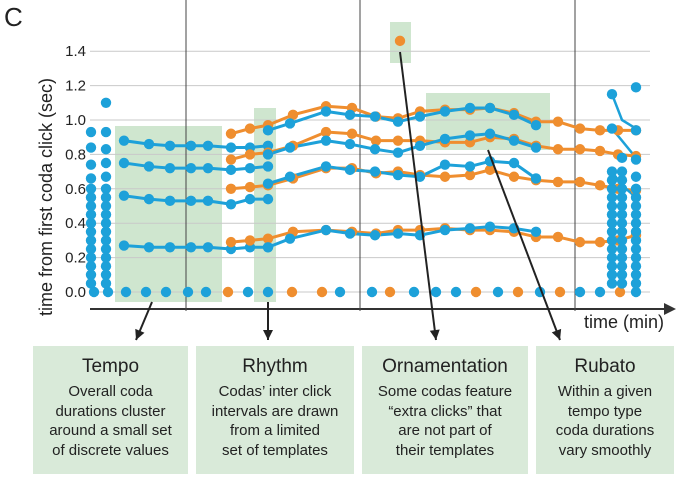 The width and height of the screenshot is (700, 480). Describe the element at coordinates (13, 17) in the screenshot. I see `panel-label: C` at that location.